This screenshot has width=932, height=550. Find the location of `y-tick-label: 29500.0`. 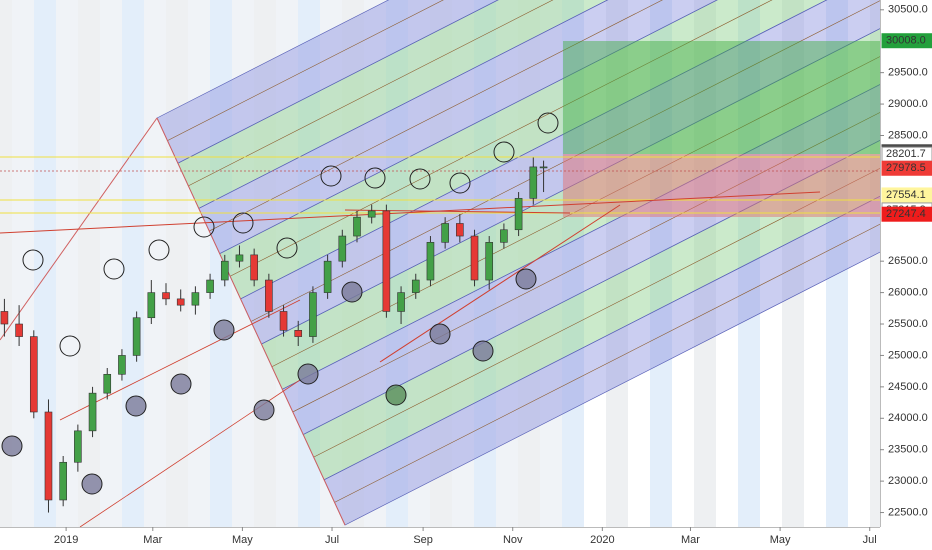

y-tick-label: 29500.0 is located at coordinates (908, 73).